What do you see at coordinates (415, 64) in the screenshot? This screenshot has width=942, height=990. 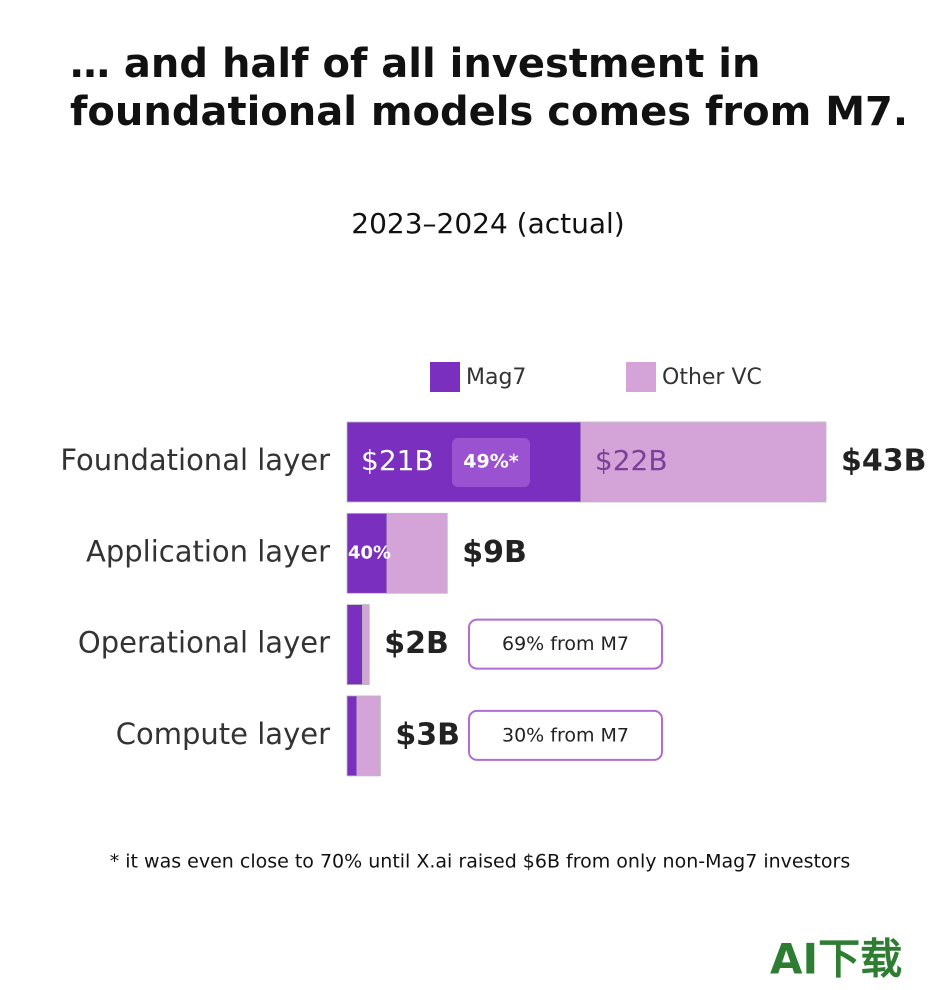 I see `chart-title-line: … and half of all investment in` at bounding box center [415, 64].